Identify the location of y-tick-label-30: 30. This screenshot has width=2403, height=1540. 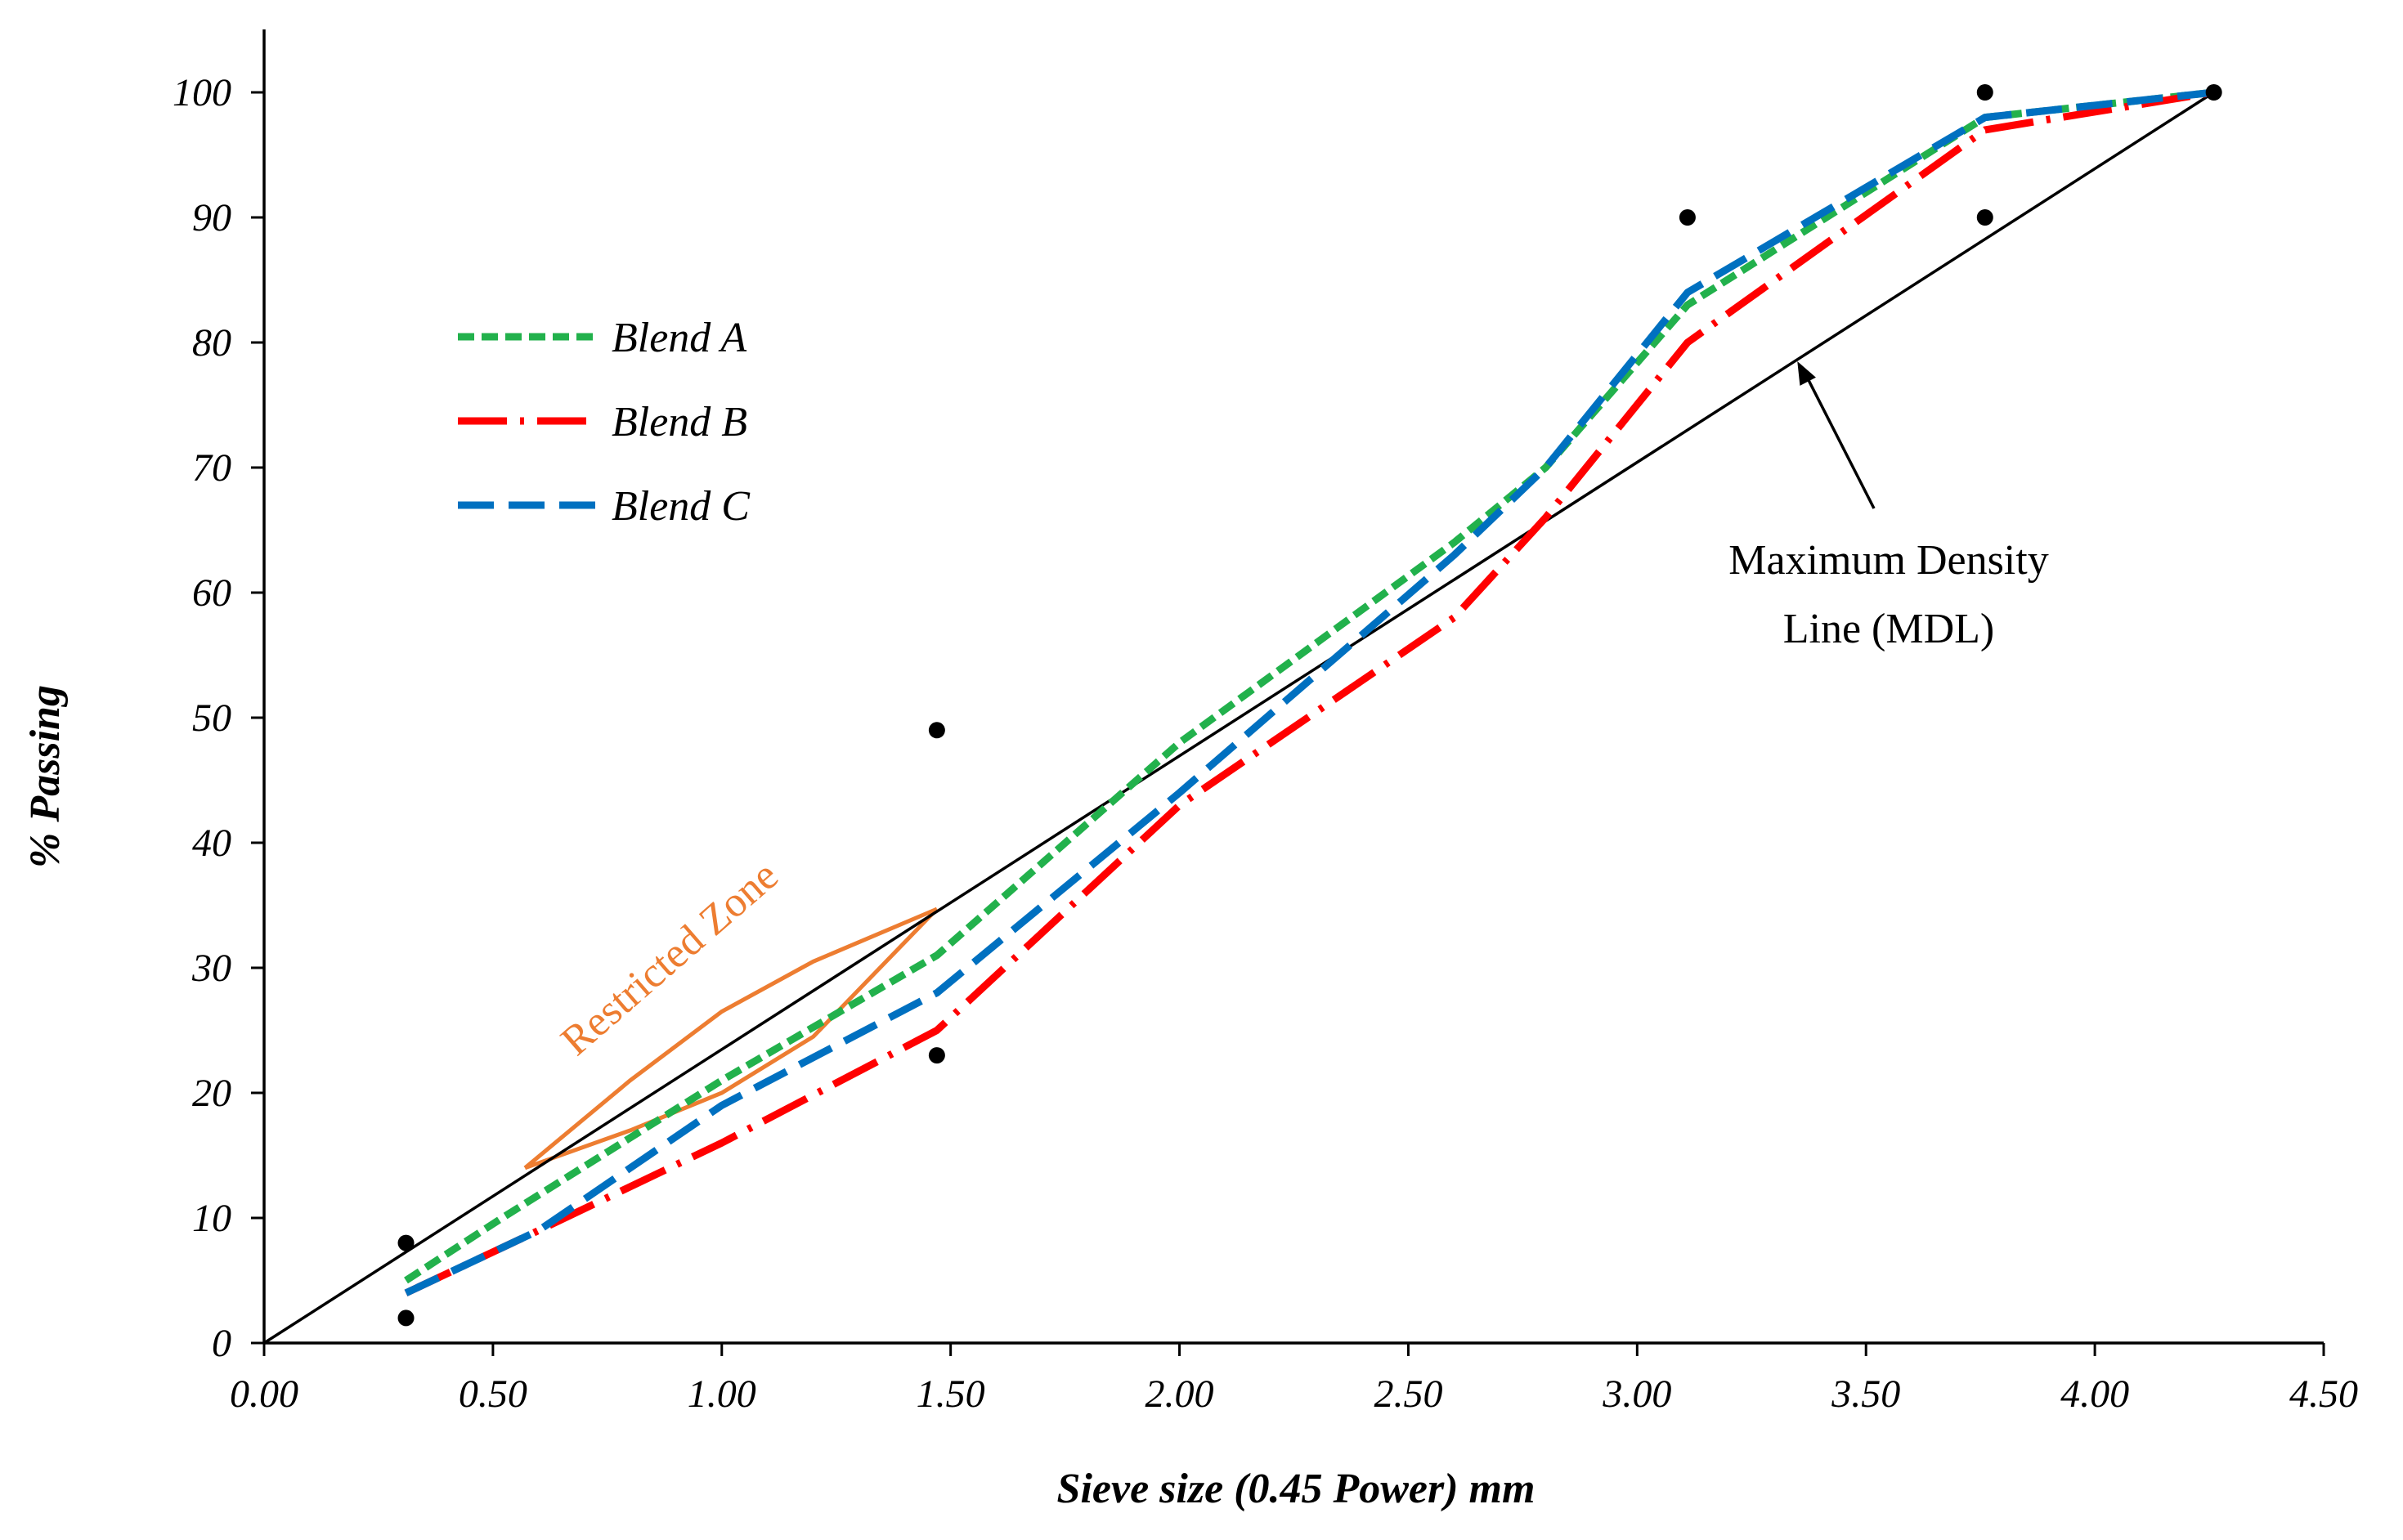
(211, 969).